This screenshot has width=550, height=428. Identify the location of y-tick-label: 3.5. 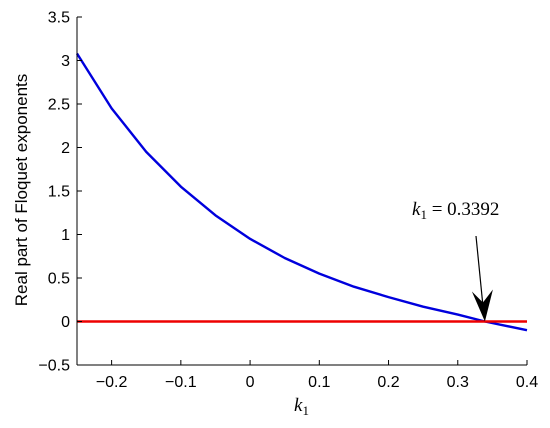
(59, 18).